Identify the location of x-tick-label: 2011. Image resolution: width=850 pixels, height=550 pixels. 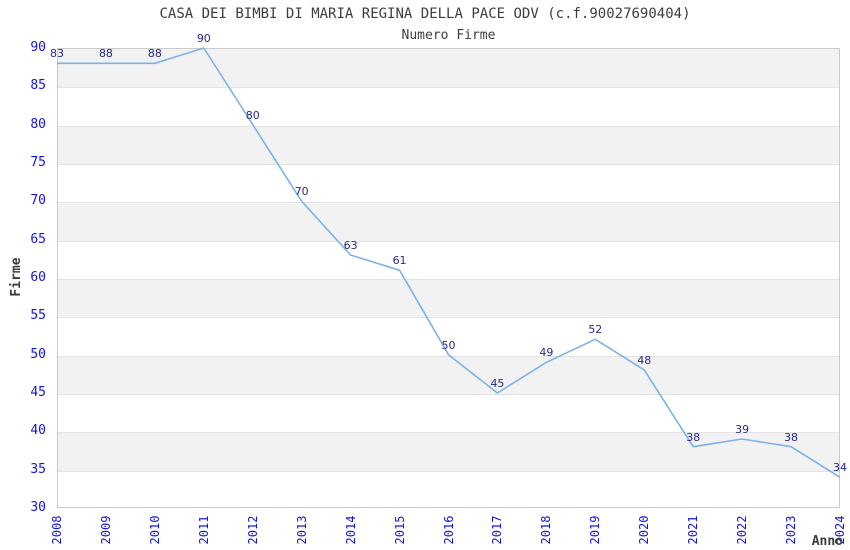
(203, 530).